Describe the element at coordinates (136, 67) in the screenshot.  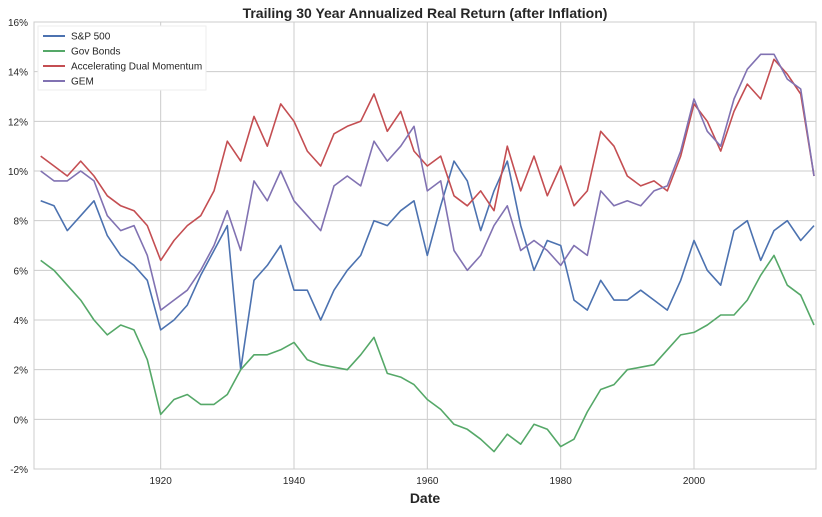
I see `legend-label: Accelerating Dual Momentum` at that location.